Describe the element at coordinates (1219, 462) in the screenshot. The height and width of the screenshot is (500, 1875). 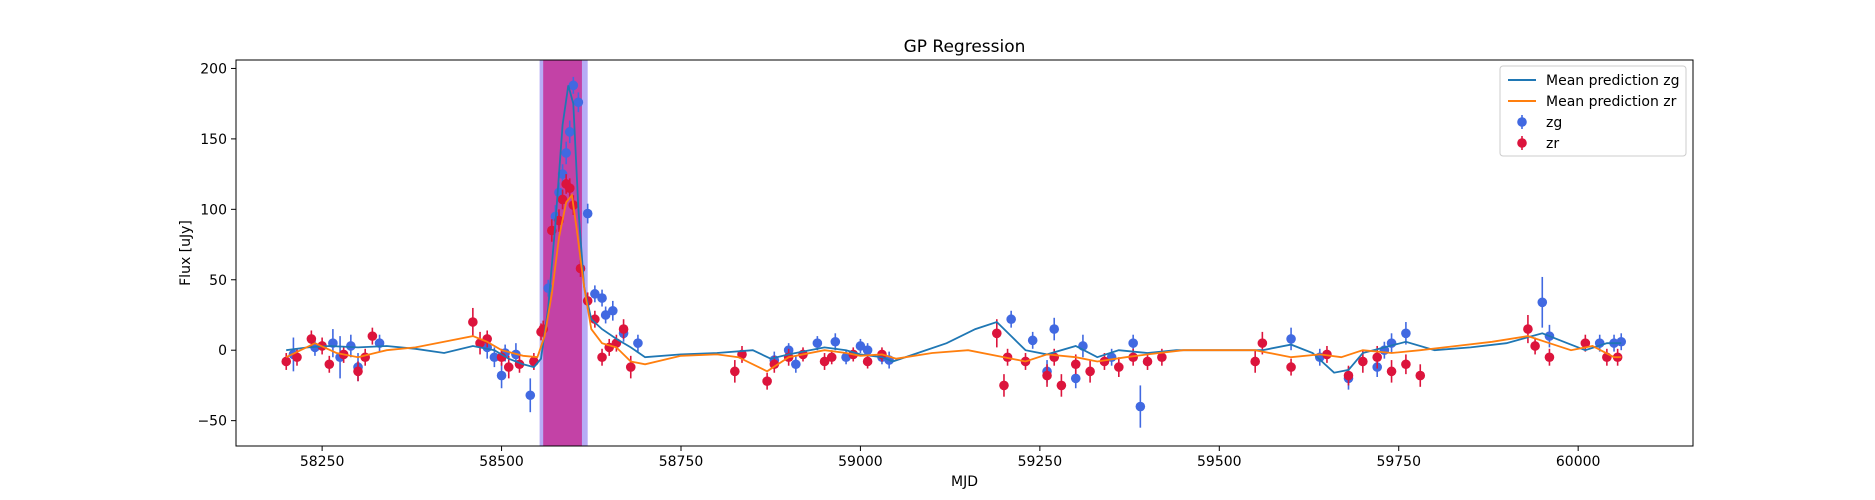
I see `x-tick-label: 59500` at that location.